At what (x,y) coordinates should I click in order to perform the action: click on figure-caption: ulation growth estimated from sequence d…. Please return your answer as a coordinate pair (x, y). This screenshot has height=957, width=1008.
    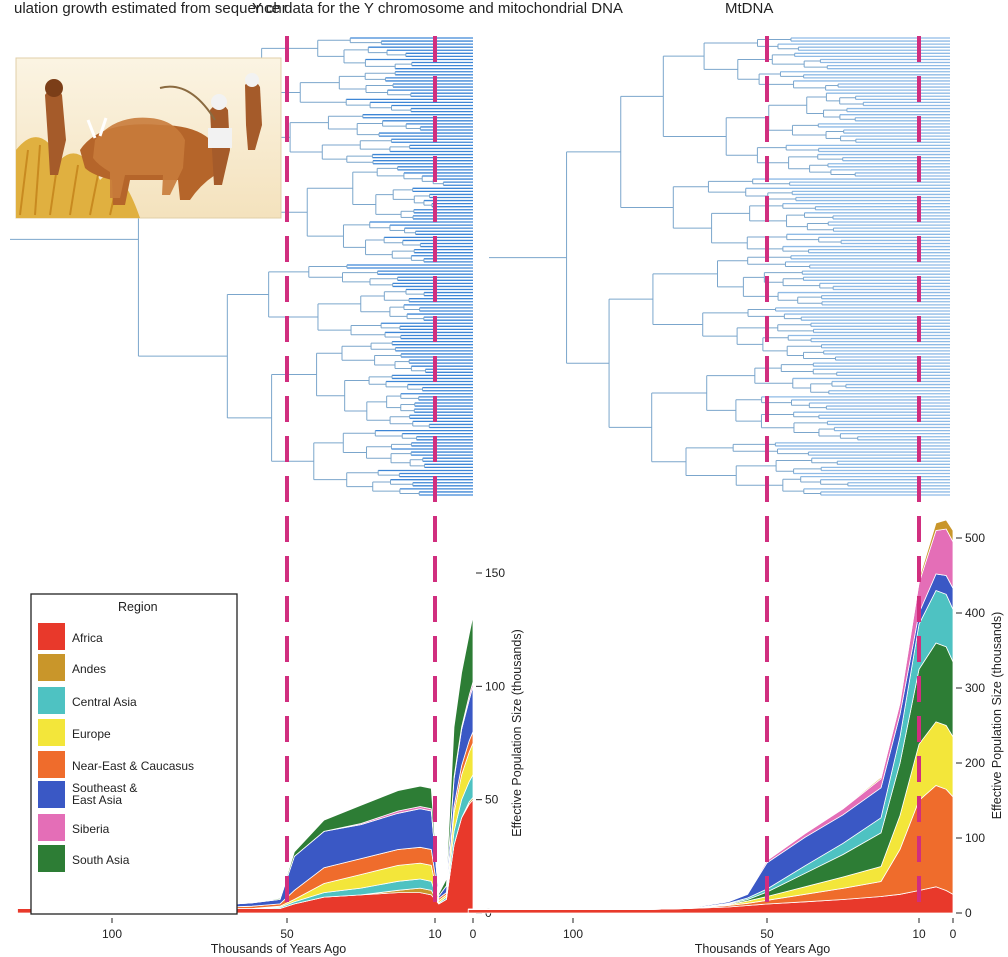
    Looking at the image, I should click on (318, 8).